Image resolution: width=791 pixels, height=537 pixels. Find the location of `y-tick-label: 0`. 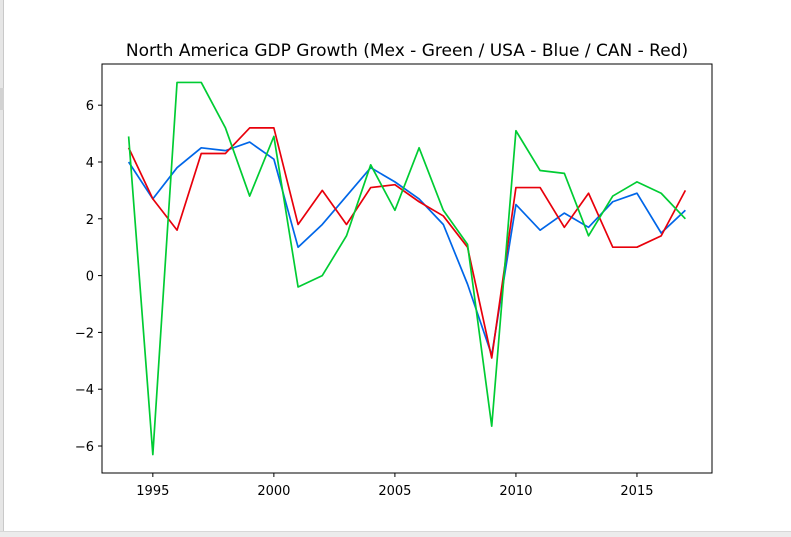

y-tick-label: 0 is located at coordinates (90, 277).